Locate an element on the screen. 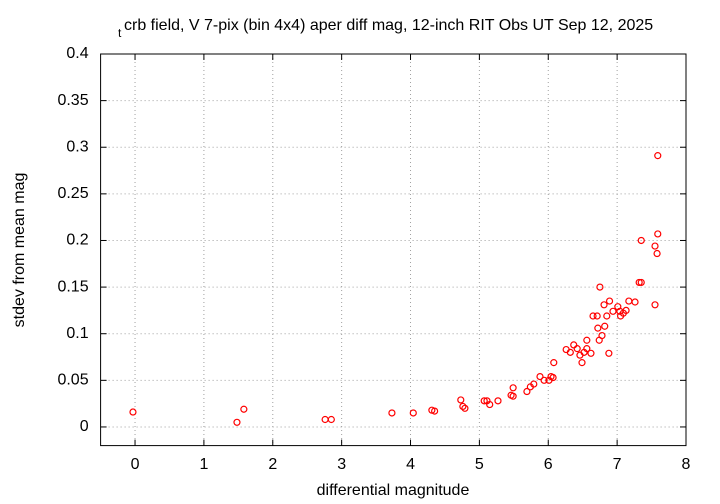 This screenshot has width=720, height=504. y-tick-label: 0.15 is located at coordinates (72, 286).